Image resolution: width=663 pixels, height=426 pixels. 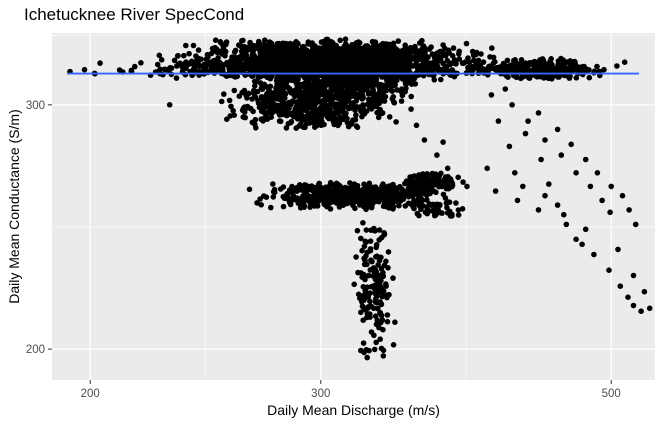 I want to click on chart-title: Ichetucknee River SpecCond, so click(x=134, y=14).